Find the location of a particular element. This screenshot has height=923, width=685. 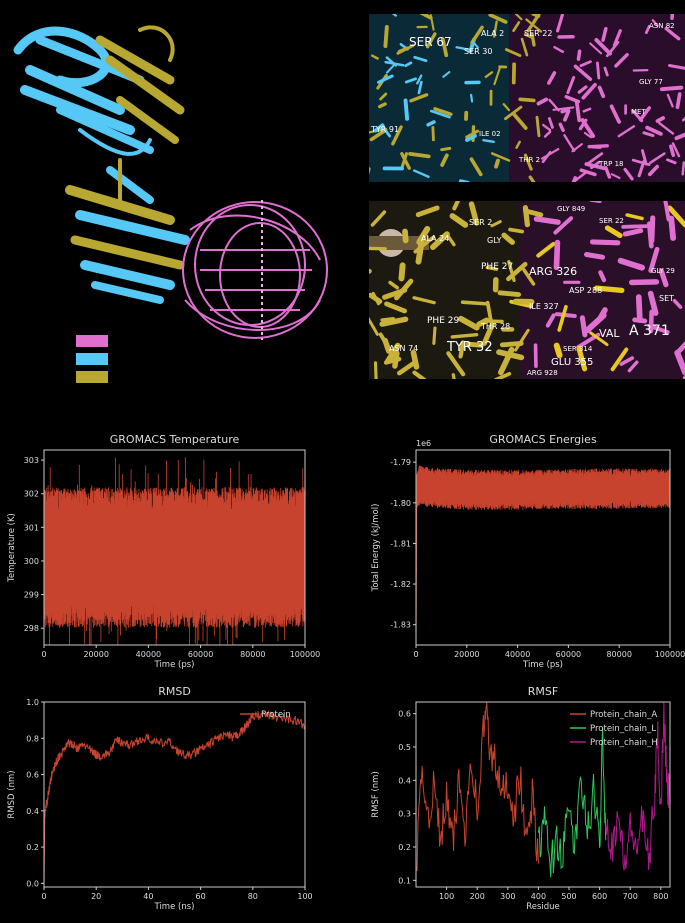

plot-area is located at coordinates (174, 796).